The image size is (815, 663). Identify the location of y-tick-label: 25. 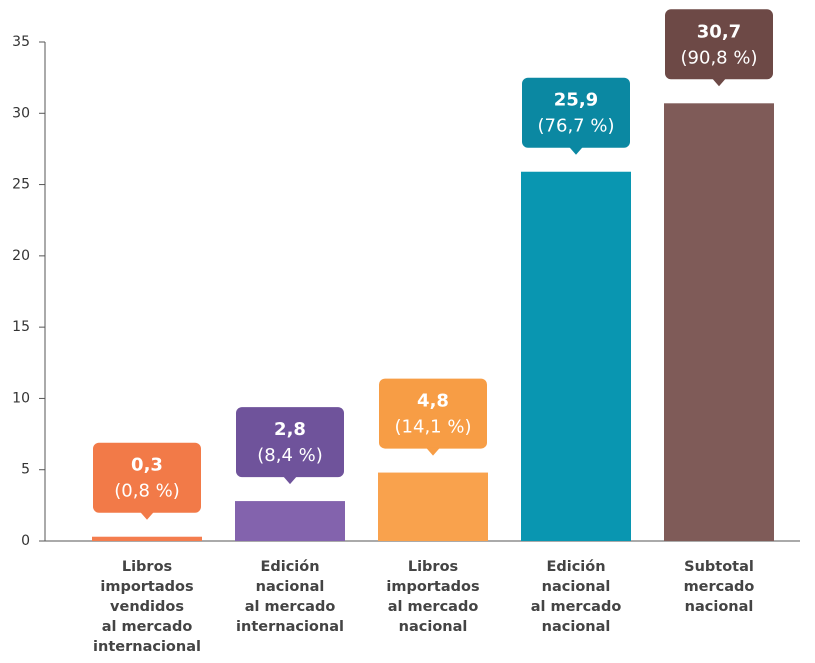
(21, 185).